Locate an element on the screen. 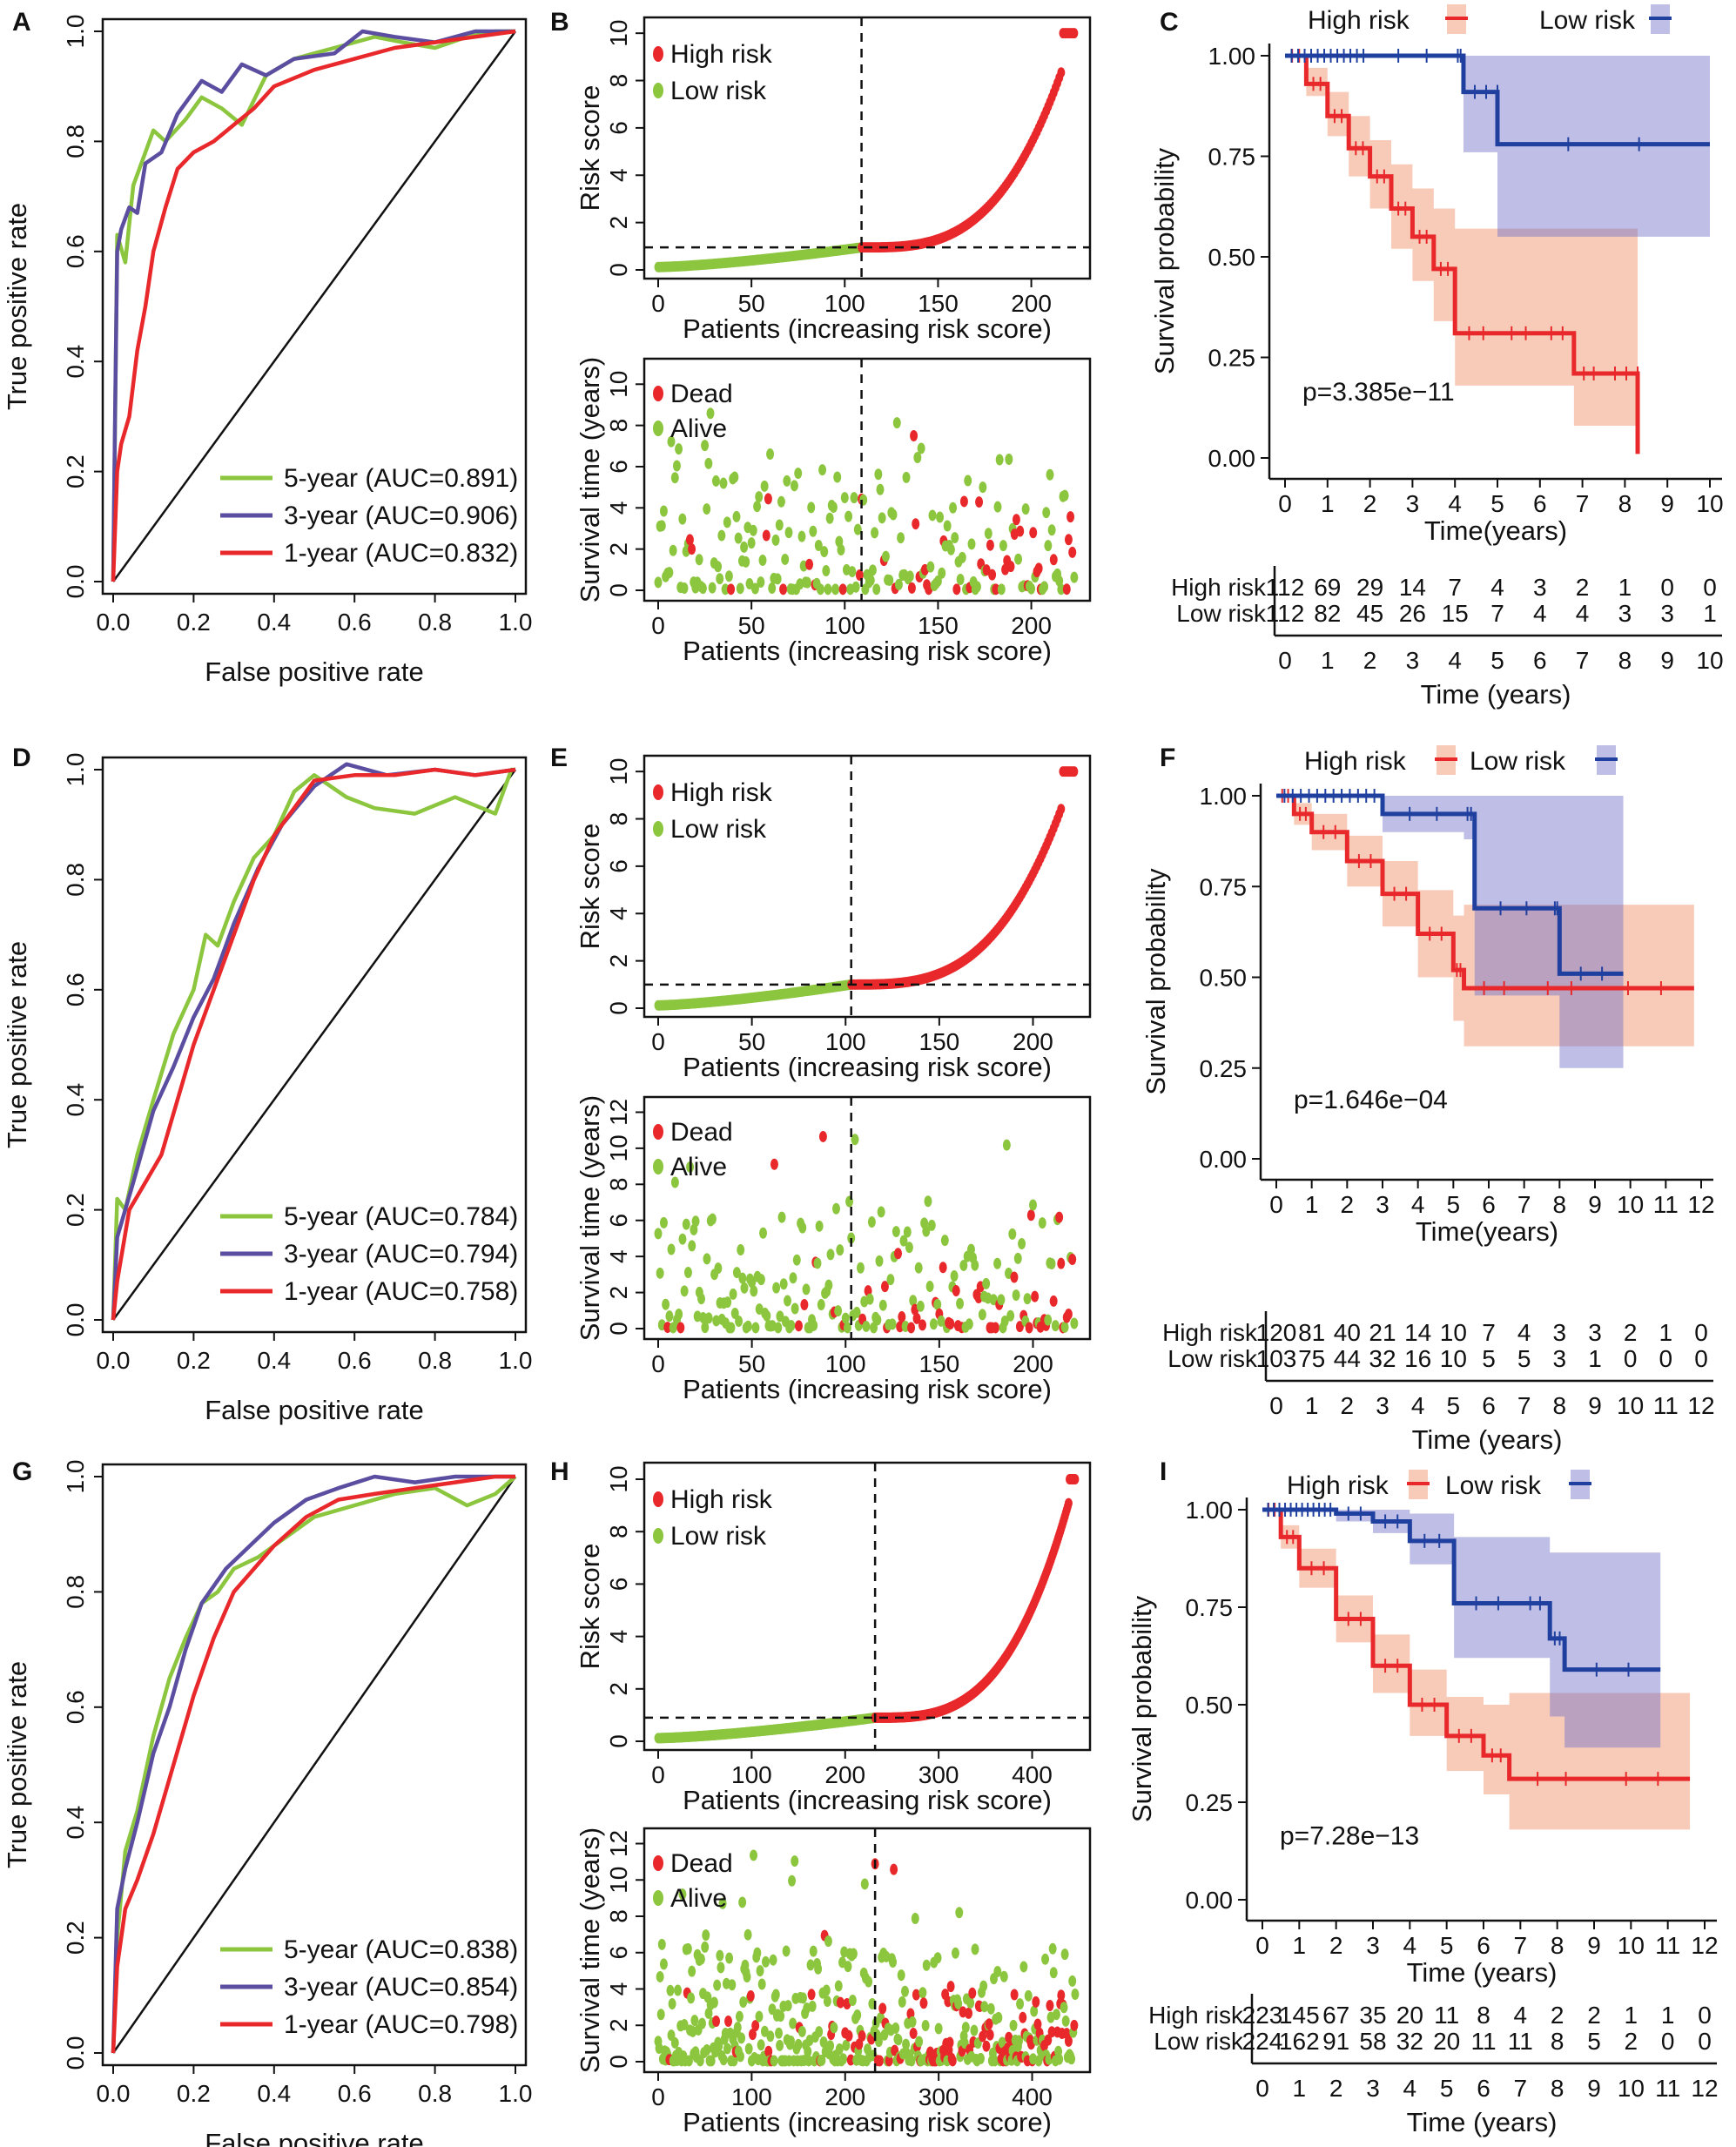  y-axis-label: Risk score is located at coordinates (590, 887).